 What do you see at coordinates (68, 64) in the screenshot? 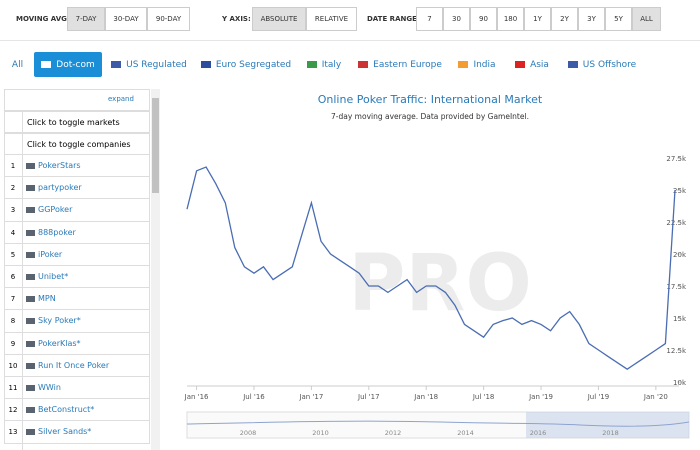
I see `market-tab: Dot-com` at bounding box center [68, 64].